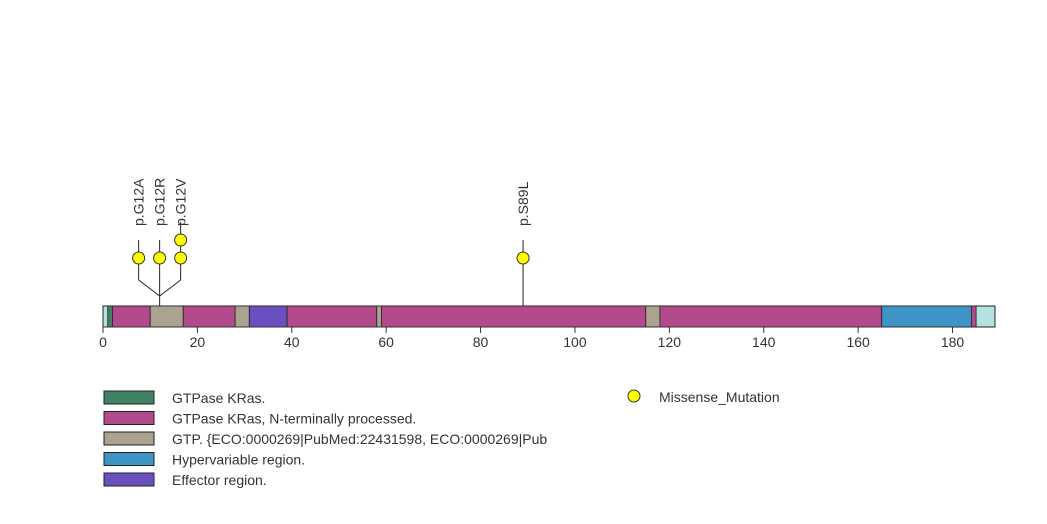  I want to click on mutation-lollipops, so click(331, 249).